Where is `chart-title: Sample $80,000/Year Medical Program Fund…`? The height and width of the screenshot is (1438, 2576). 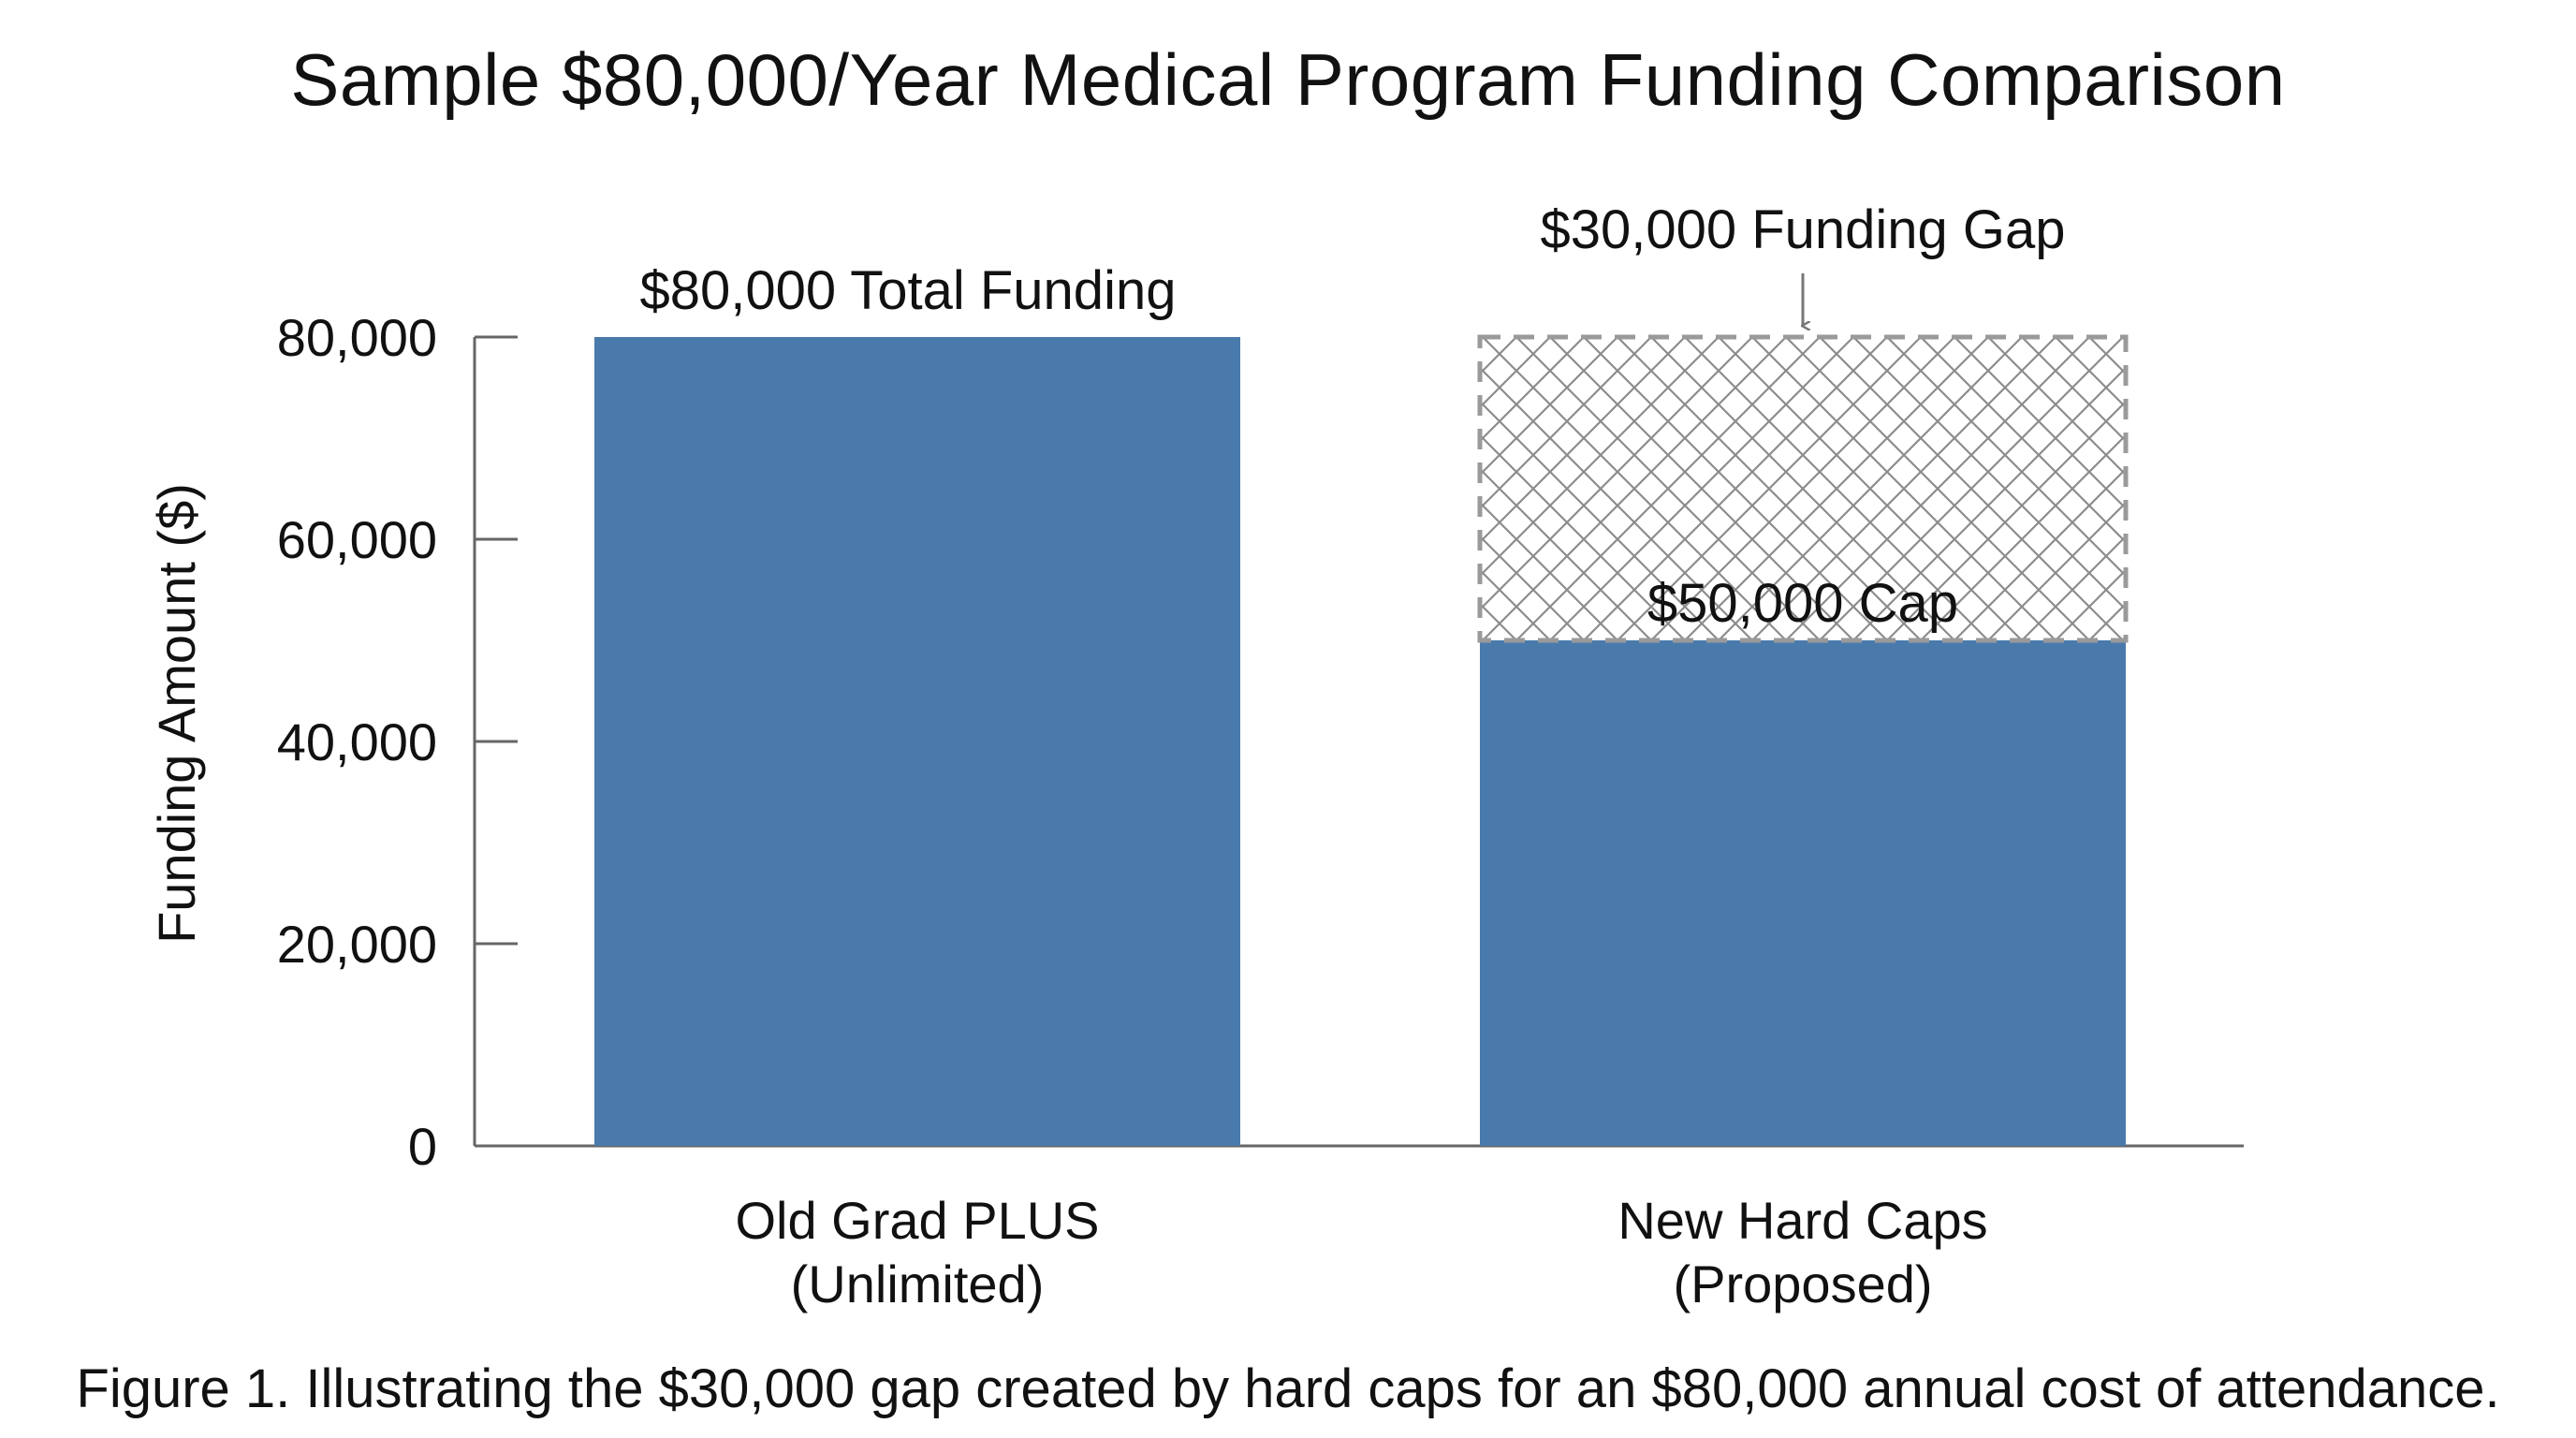
chart-title: Sample $80,000/Year Medical Program Fund… is located at coordinates (1288, 79).